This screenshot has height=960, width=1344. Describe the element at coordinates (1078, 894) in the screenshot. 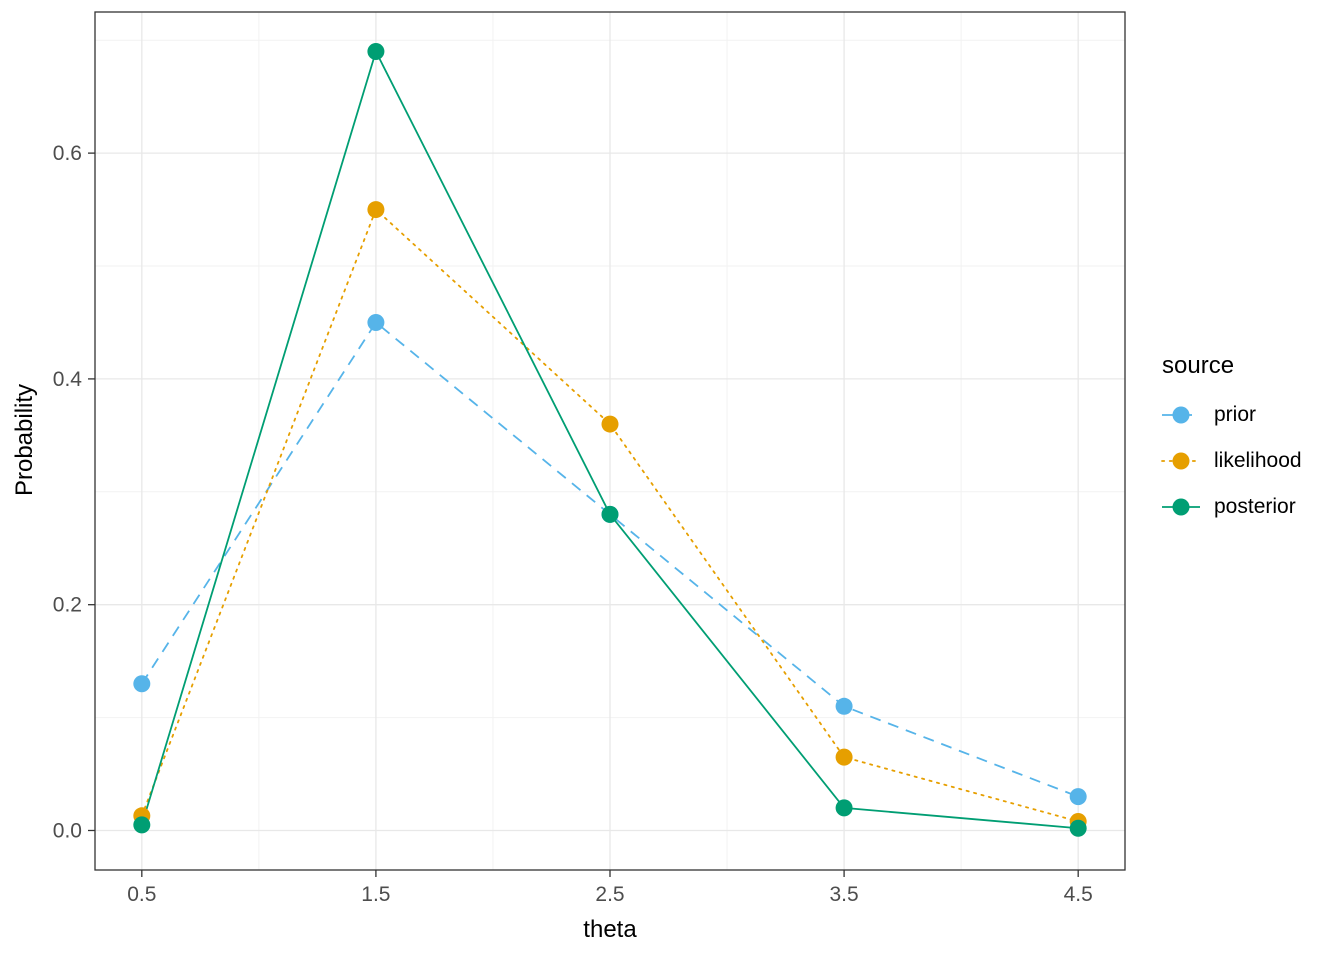

I see `x-tick-label: 4.5` at that location.